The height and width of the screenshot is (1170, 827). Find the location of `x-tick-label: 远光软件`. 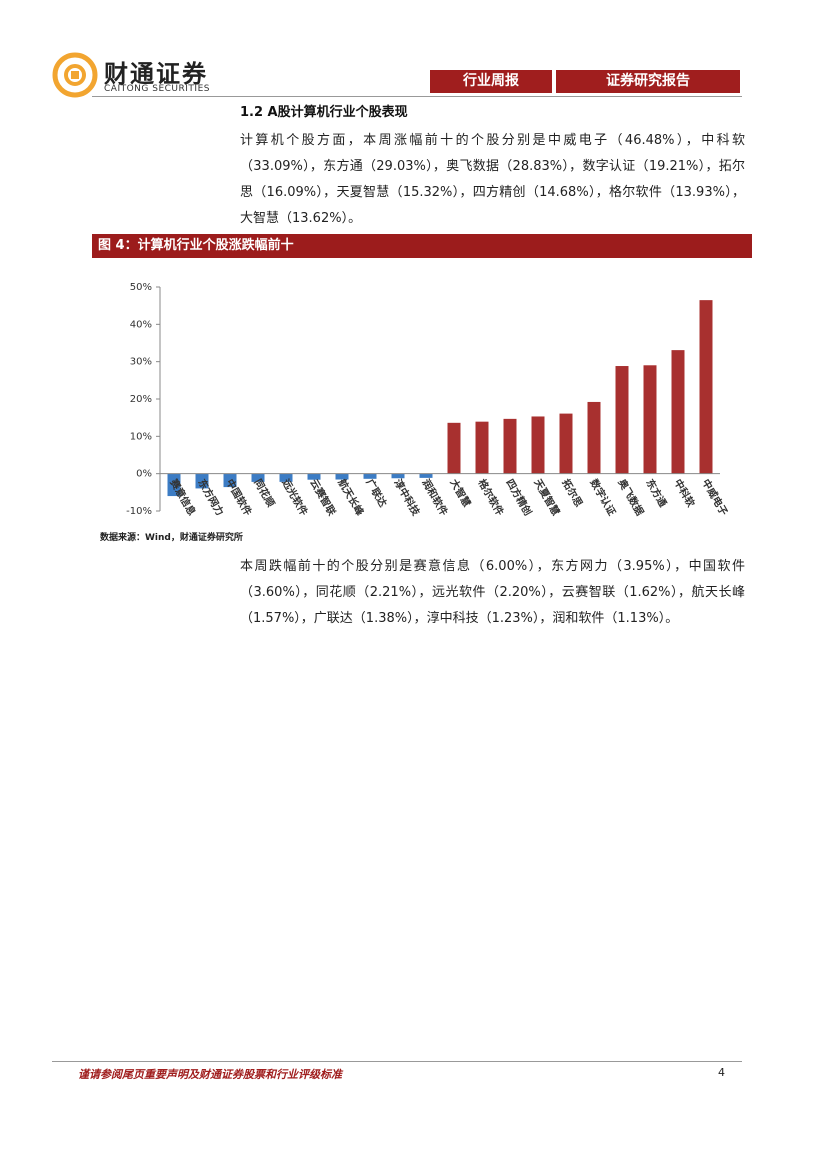

x-tick-label: 远光软件 is located at coordinates (294, 497).